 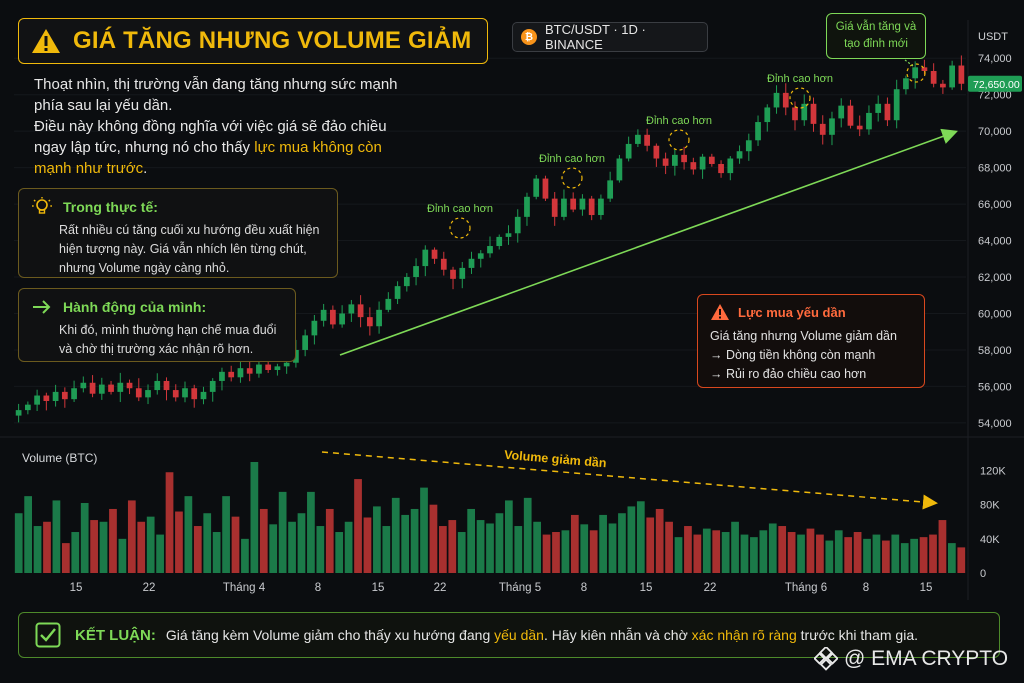 What do you see at coordinates (110, 207) in the screenshot?
I see `reality-heading-text: Trong thực tế:` at bounding box center [110, 207].